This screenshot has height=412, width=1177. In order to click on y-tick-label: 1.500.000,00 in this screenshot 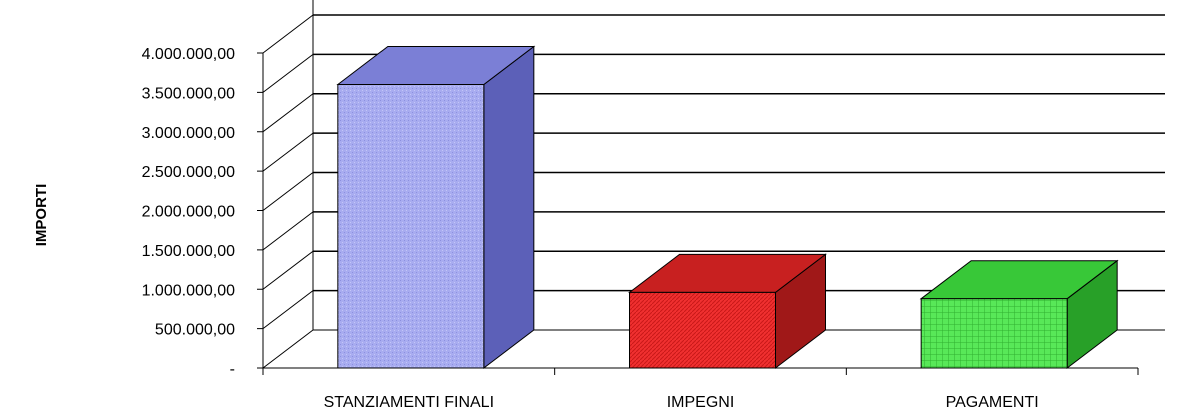, I will do `click(189, 251)`.